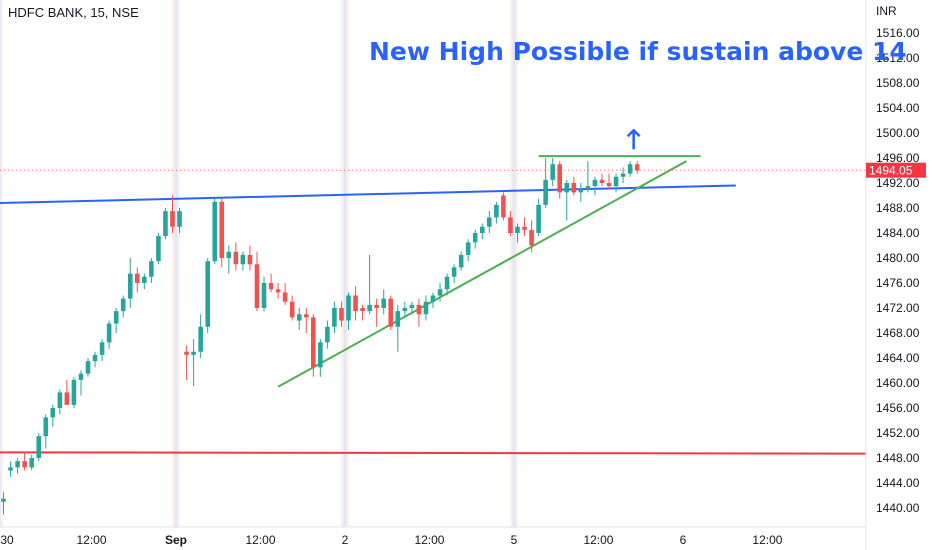 Image resolution: width=932 pixels, height=550 pixels. What do you see at coordinates (368, 194) in the screenshot?
I see `trendline-resistance` at bounding box center [368, 194].